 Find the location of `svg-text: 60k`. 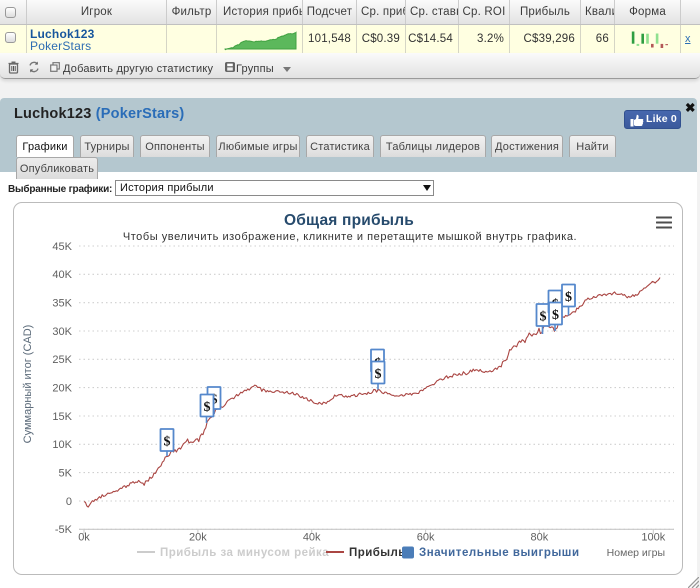

svg-text: 60k is located at coordinates (426, 538).